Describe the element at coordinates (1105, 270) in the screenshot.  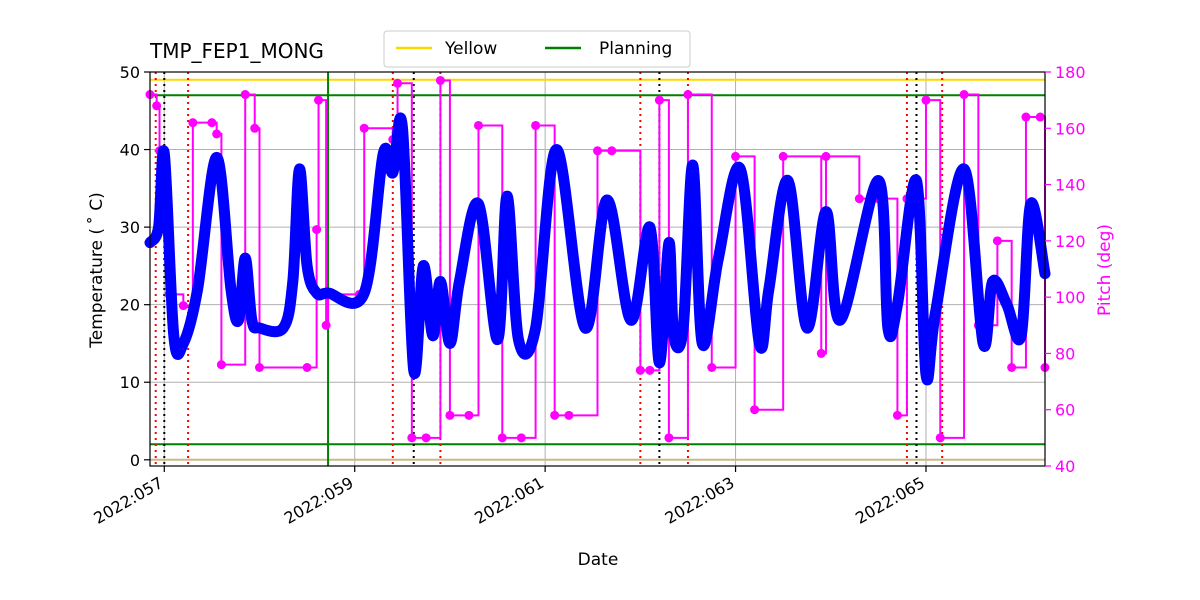
I see `y2-axis-label: Pitch (deg)` at that location.